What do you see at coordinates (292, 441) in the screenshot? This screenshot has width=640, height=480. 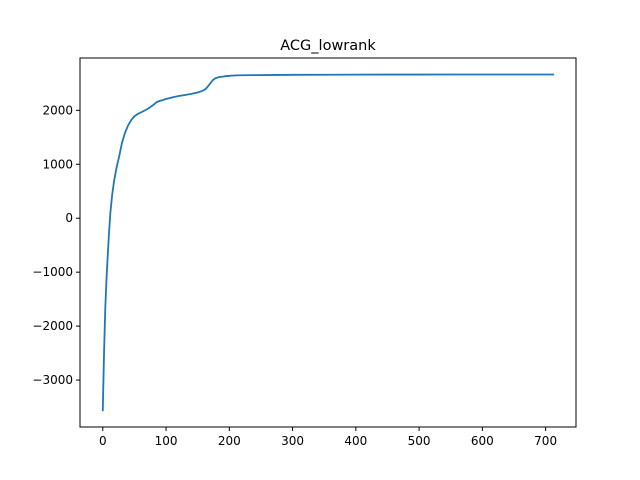 I see `x-tick-label: 300` at bounding box center [292, 441].